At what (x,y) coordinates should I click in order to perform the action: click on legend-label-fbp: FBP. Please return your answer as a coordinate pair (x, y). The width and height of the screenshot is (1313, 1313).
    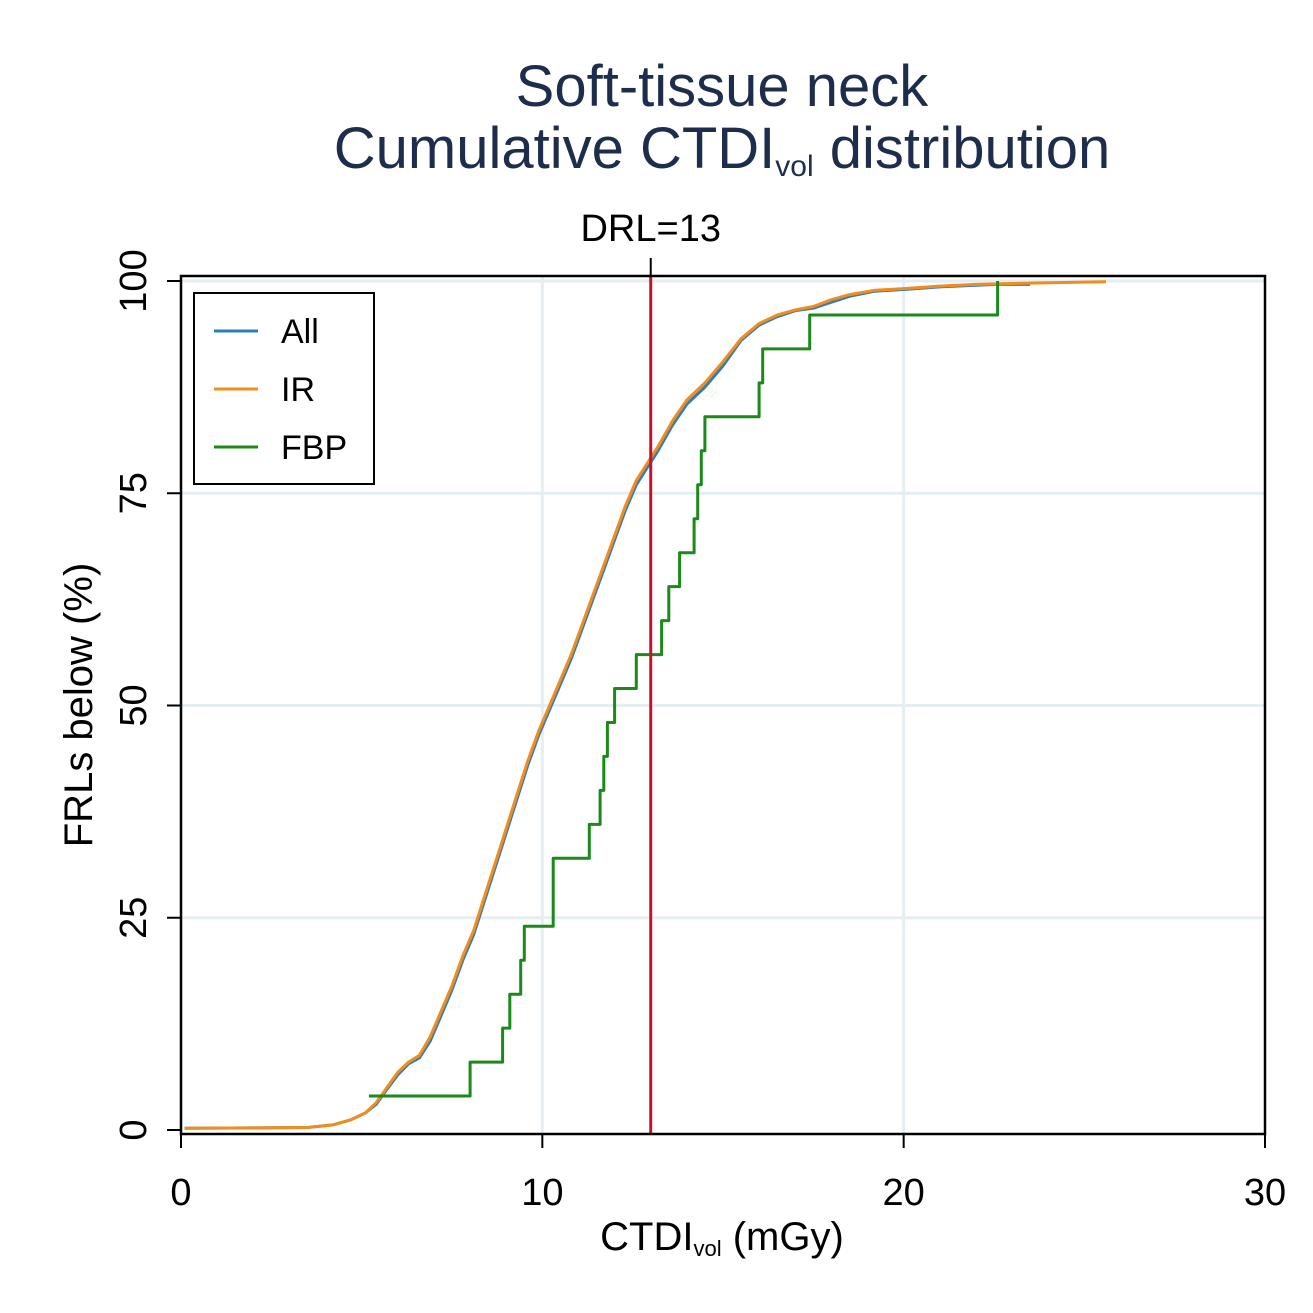
    Looking at the image, I should click on (314, 448).